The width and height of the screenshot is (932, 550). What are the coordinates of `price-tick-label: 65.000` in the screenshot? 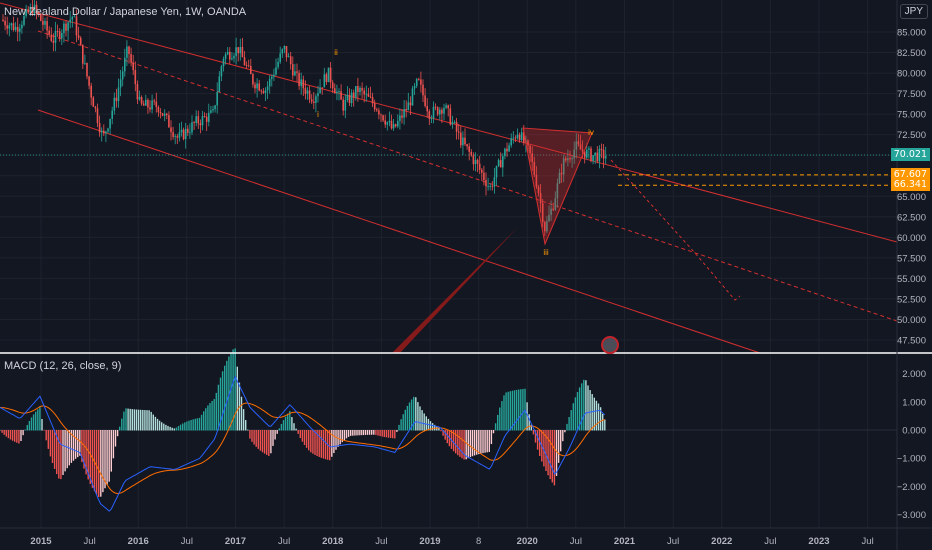 It's located at (911, 197).